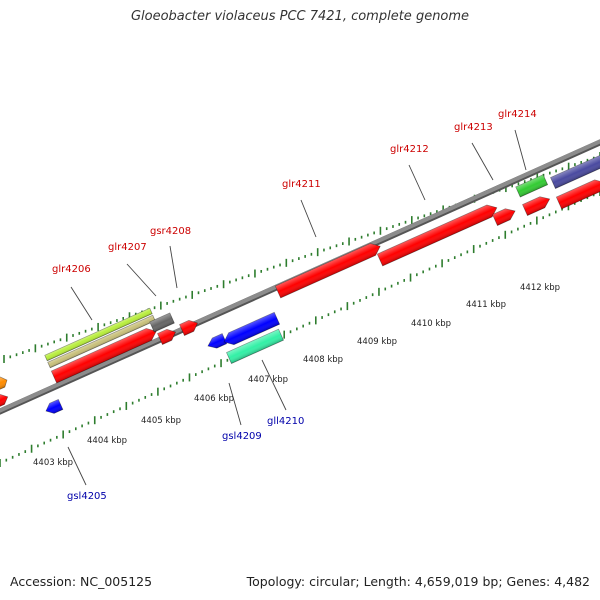 The height and width of the screenshot is (600, 600). What do you see at coordinates (377, 342) in the screenshot?
I see `kbp-tick-label: 4409 kbp` at bounding box center [377, 342].